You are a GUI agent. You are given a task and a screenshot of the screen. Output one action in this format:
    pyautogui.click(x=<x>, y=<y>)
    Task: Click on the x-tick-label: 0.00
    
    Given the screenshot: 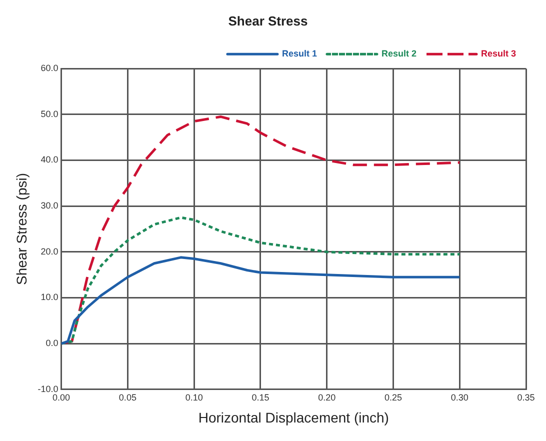 What is the action you would take?
    pyautogui.click(x=61, y=397)
    